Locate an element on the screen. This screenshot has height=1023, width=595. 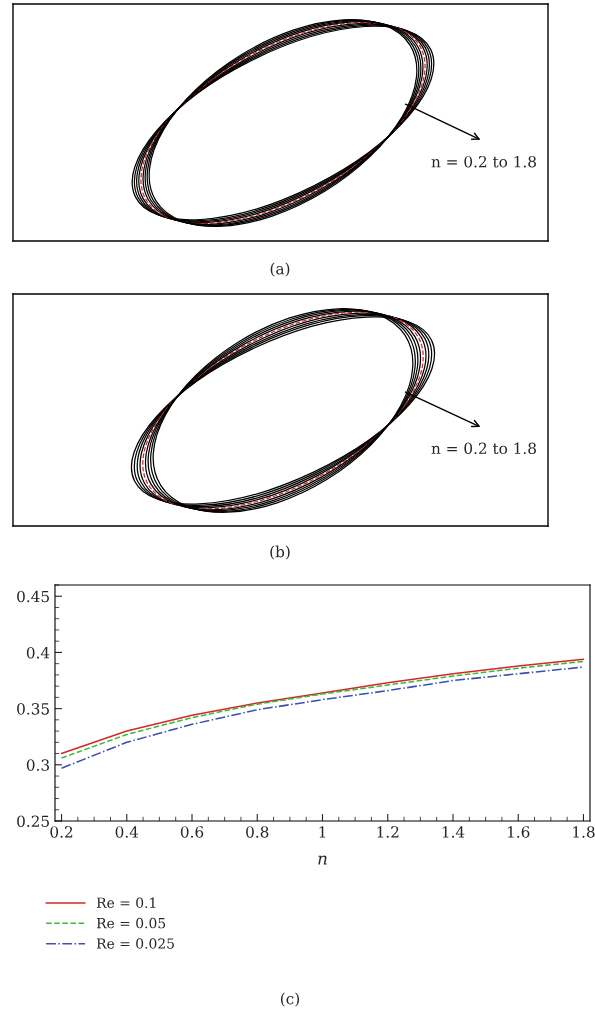
y-tick-label: 0.4 is located at coordinates (38, 652).